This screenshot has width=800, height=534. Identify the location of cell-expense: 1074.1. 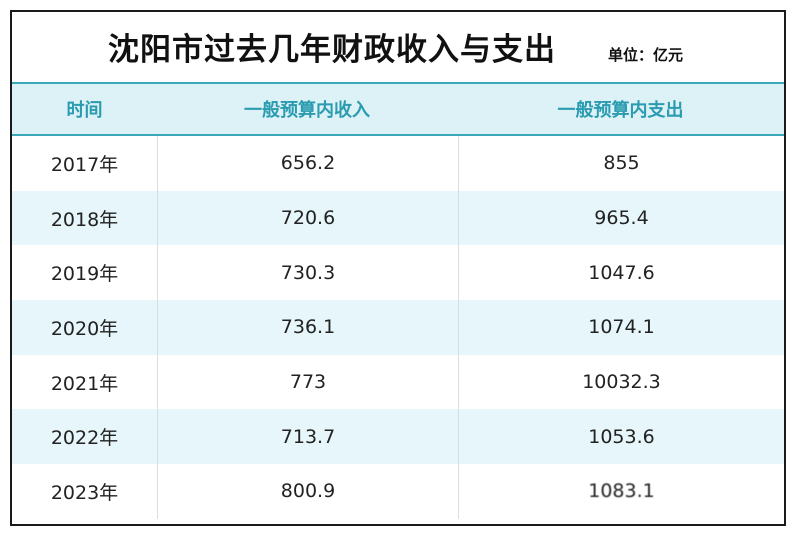
(621, 327).